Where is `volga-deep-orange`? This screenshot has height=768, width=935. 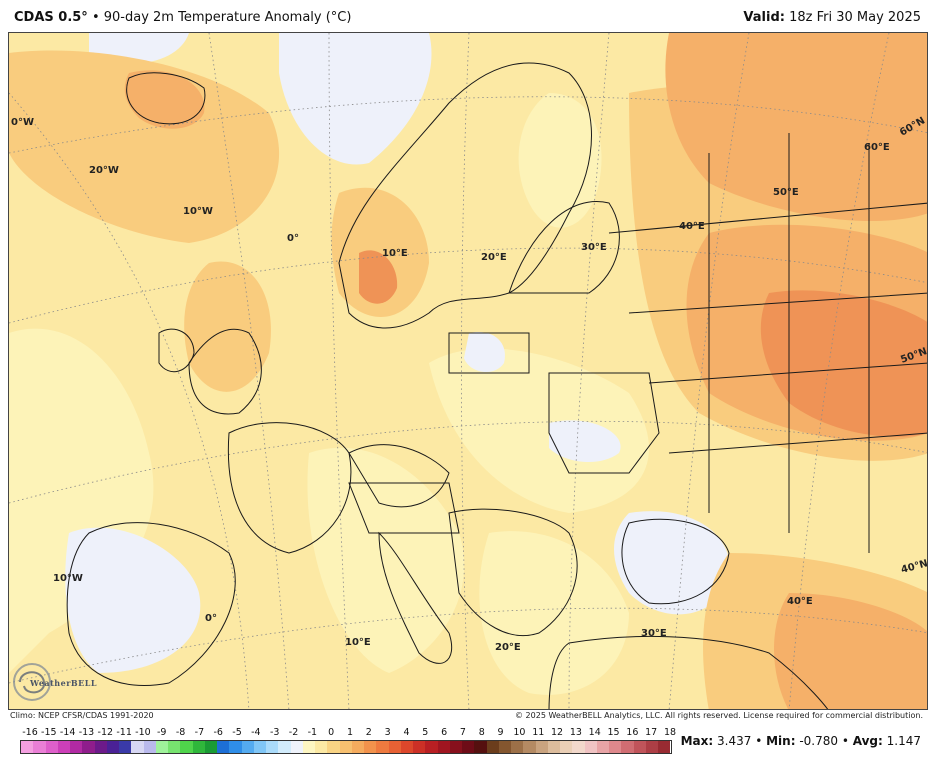
volga-deep-orange is located at coordinates (843, 363).